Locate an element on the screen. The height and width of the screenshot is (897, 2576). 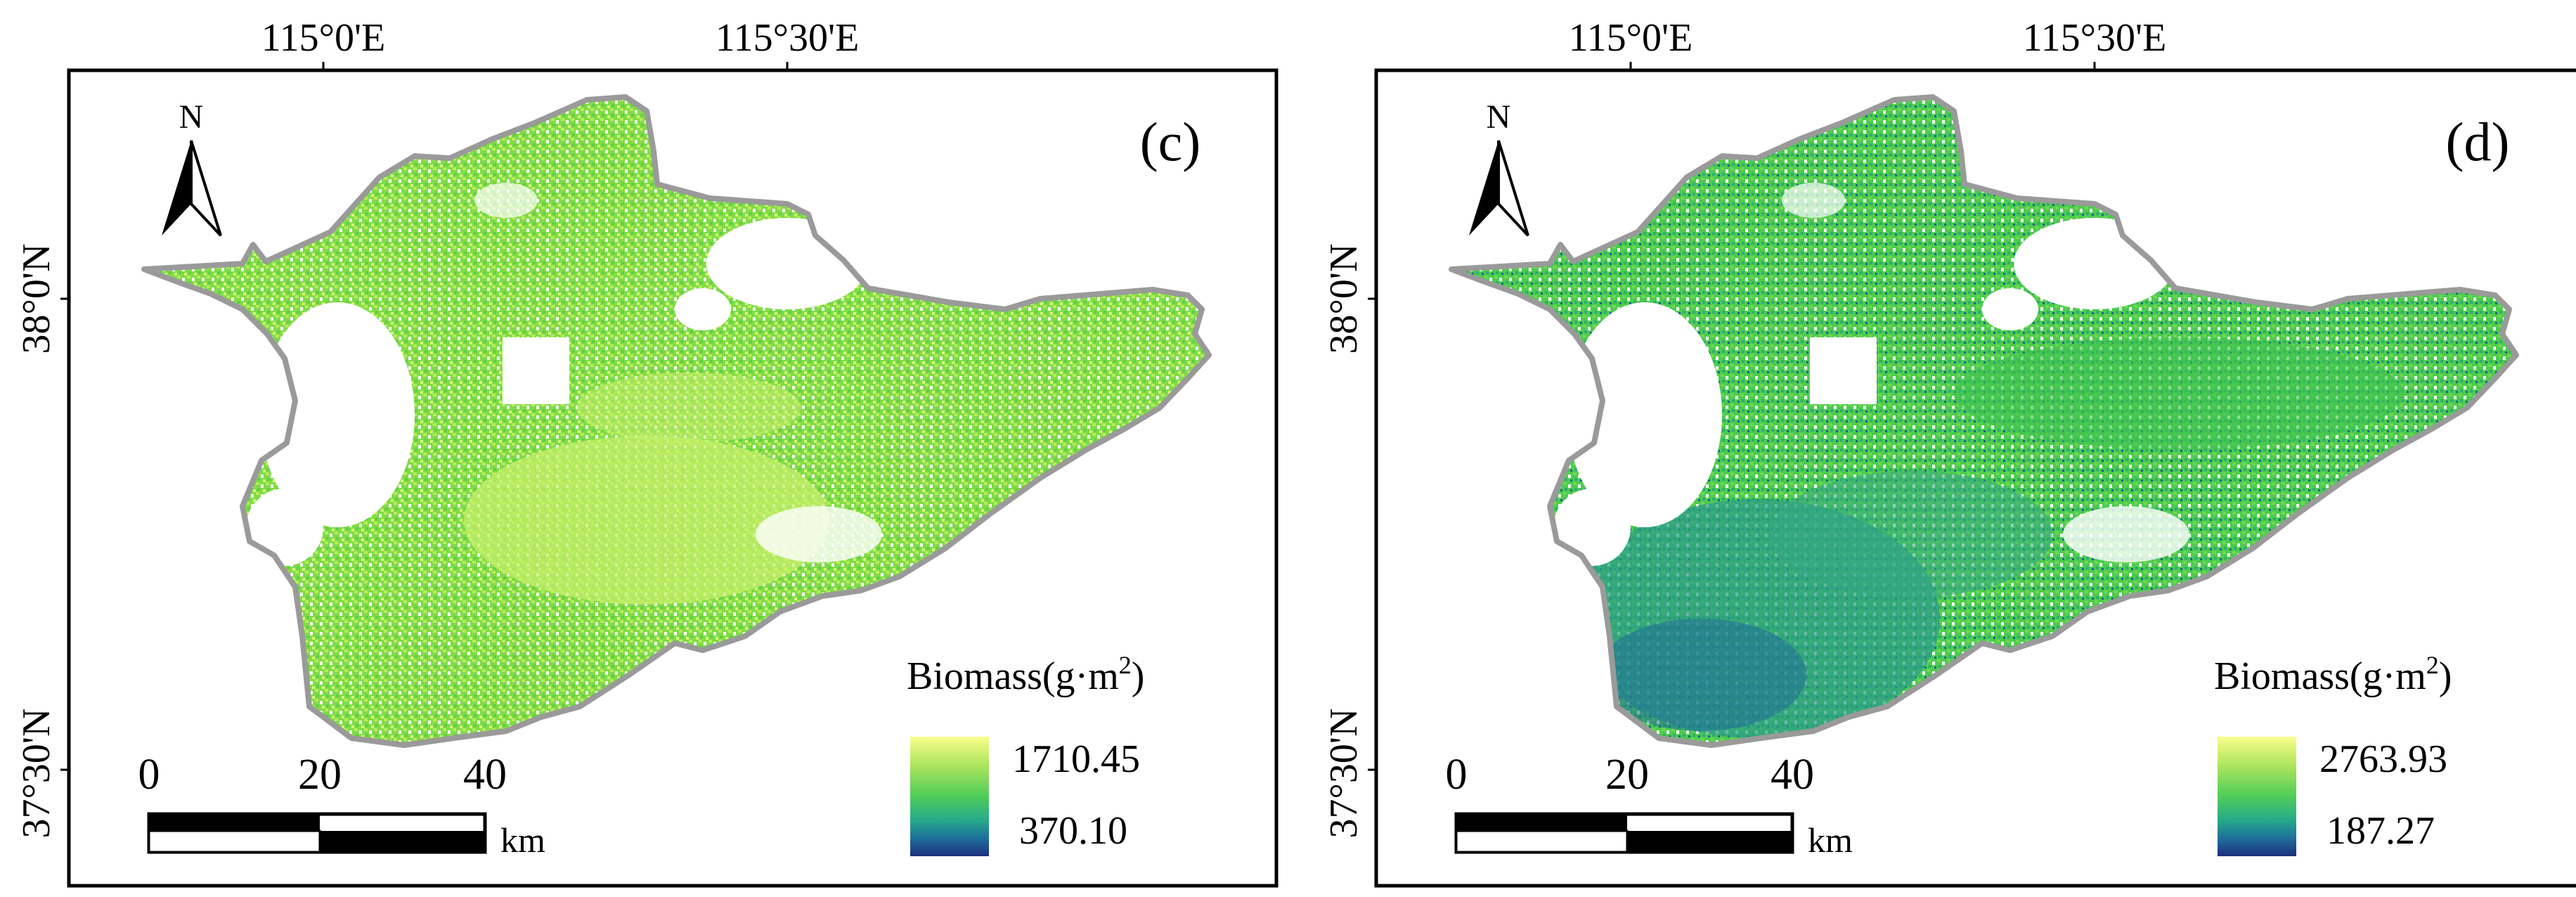
panel-label: (d) is located at coordinates (2478, 141).